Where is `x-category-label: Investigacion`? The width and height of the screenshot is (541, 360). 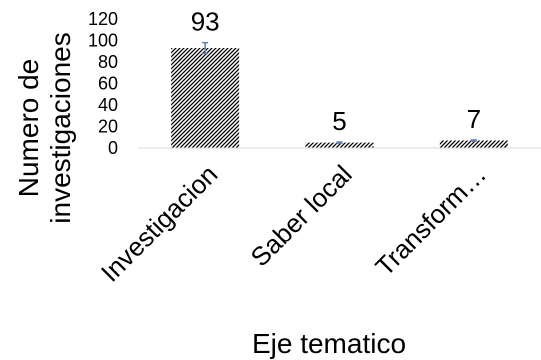 x-category-label: Investigacion is located at coordinates (159, 223).